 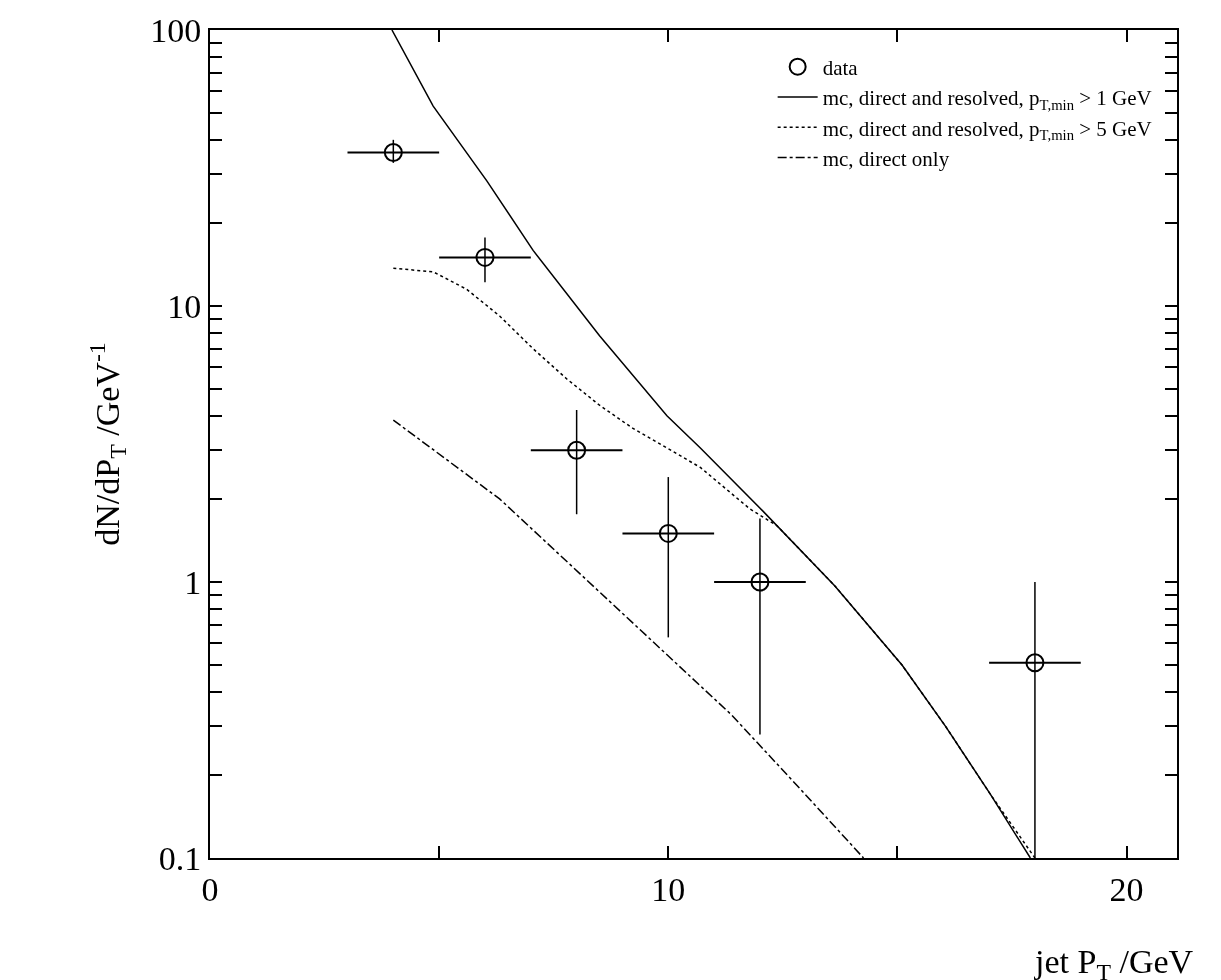 I want to click on x-tick-label: 10, so click(x=668, y=889).